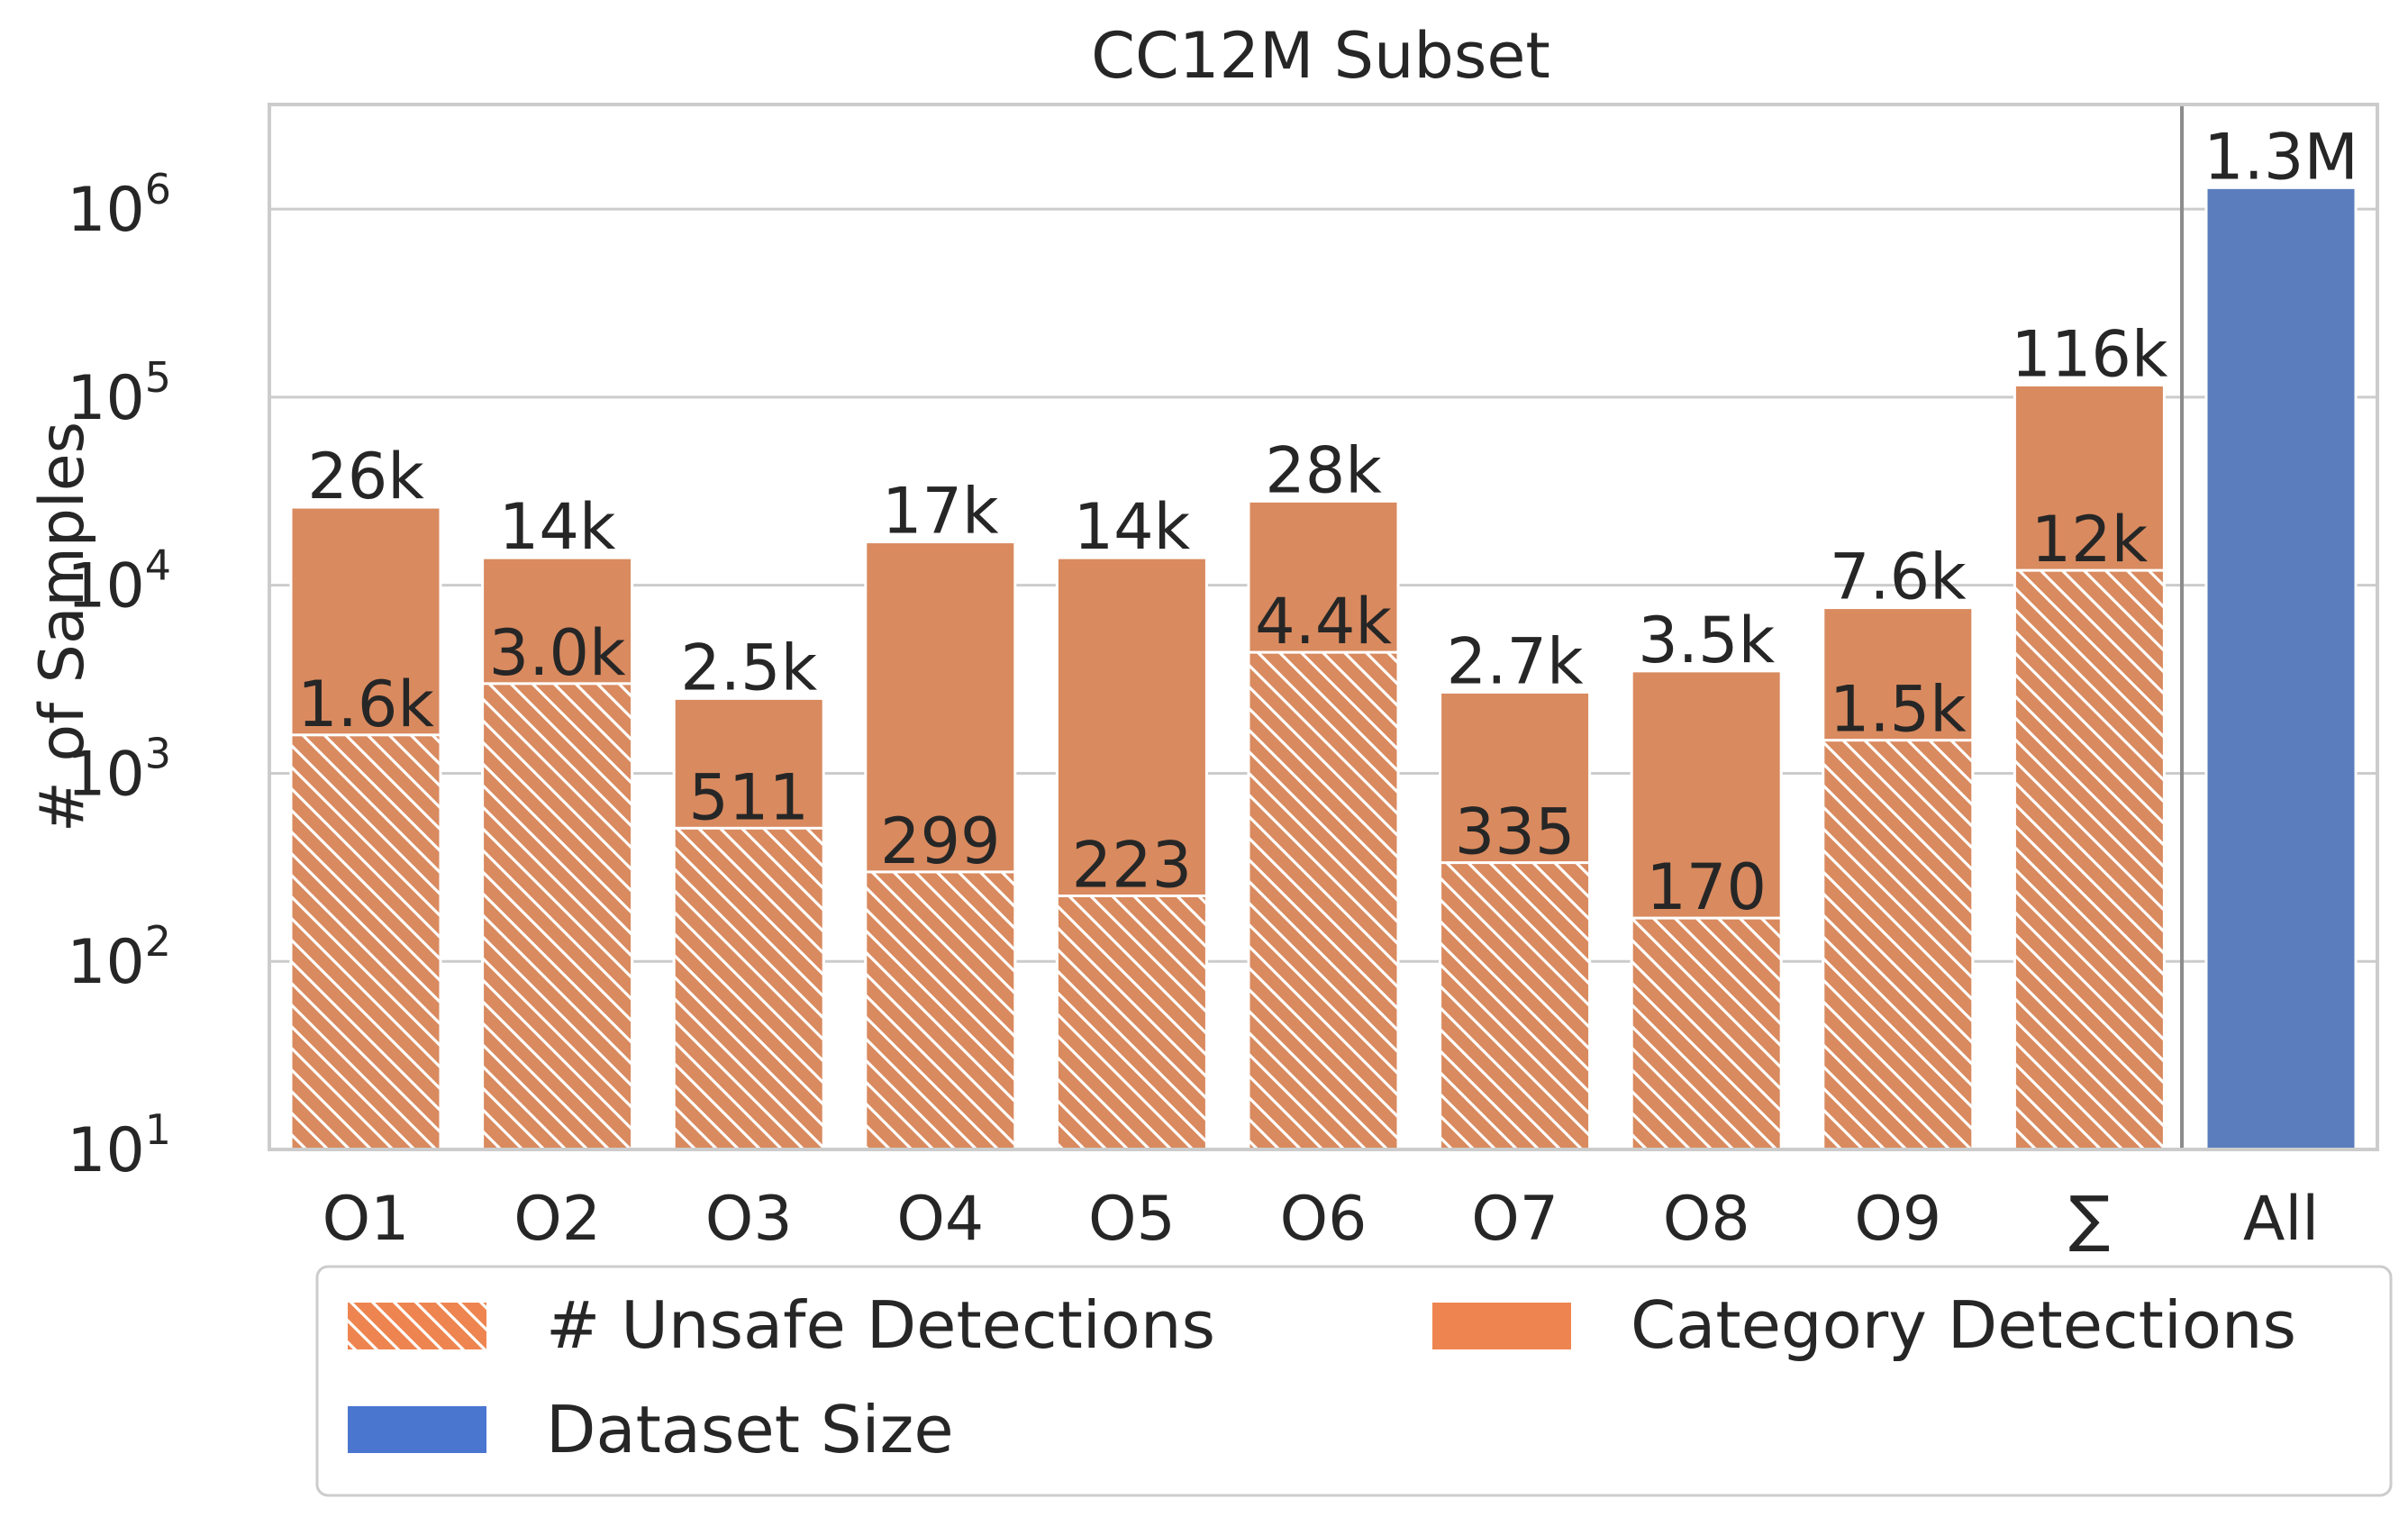  What do you see at coordinates (1323, 622) in the screenshot?
I see `unsafe-detections-label: 4.4k` at bounding box center [1323, 622].